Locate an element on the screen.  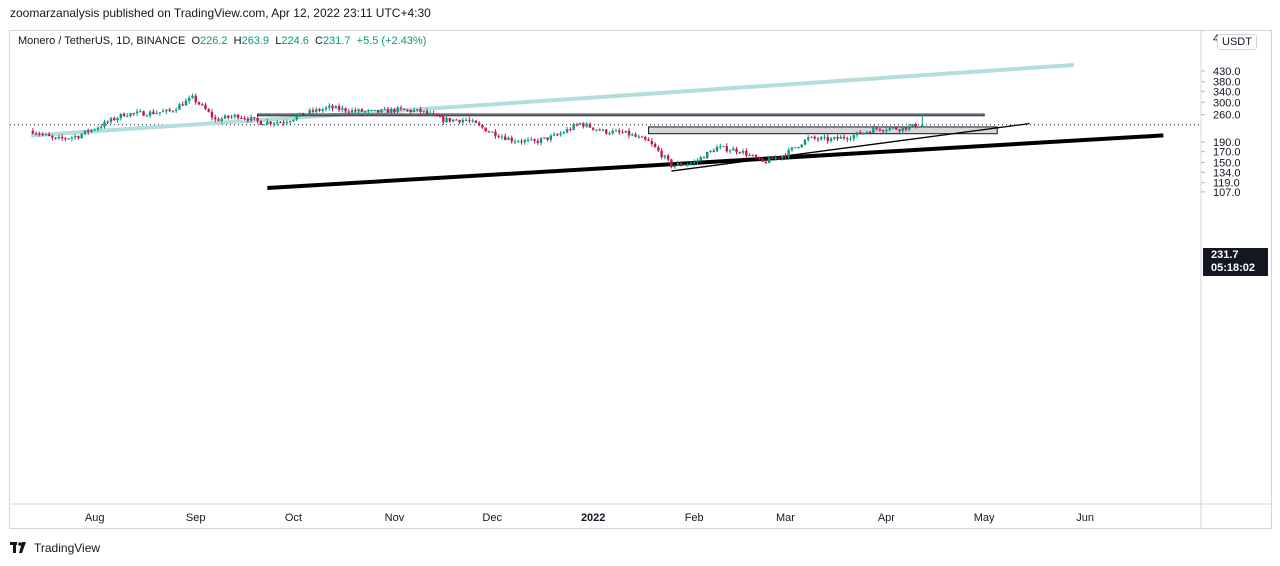
legend-symbol: Monero / TetherUS, 1D, BINANCE is located at coordinates (102, 41).